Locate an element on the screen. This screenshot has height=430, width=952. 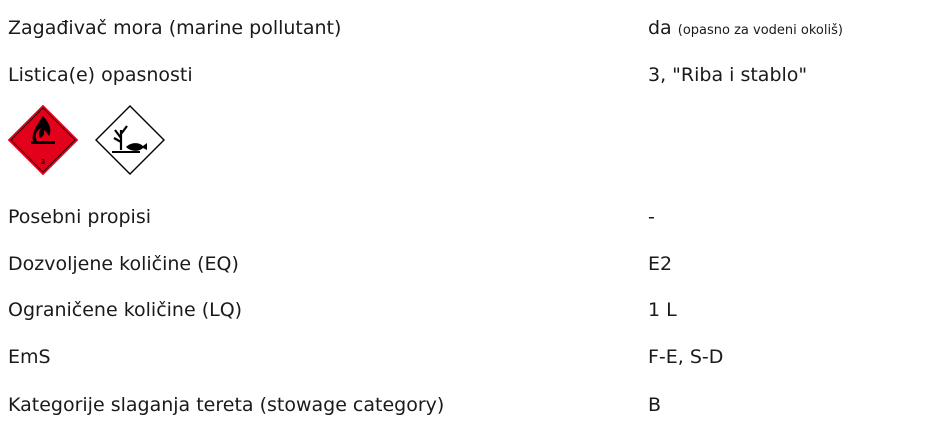
row-label: Dozvoljene količine (EQ) is located at coordinates (123, 264).